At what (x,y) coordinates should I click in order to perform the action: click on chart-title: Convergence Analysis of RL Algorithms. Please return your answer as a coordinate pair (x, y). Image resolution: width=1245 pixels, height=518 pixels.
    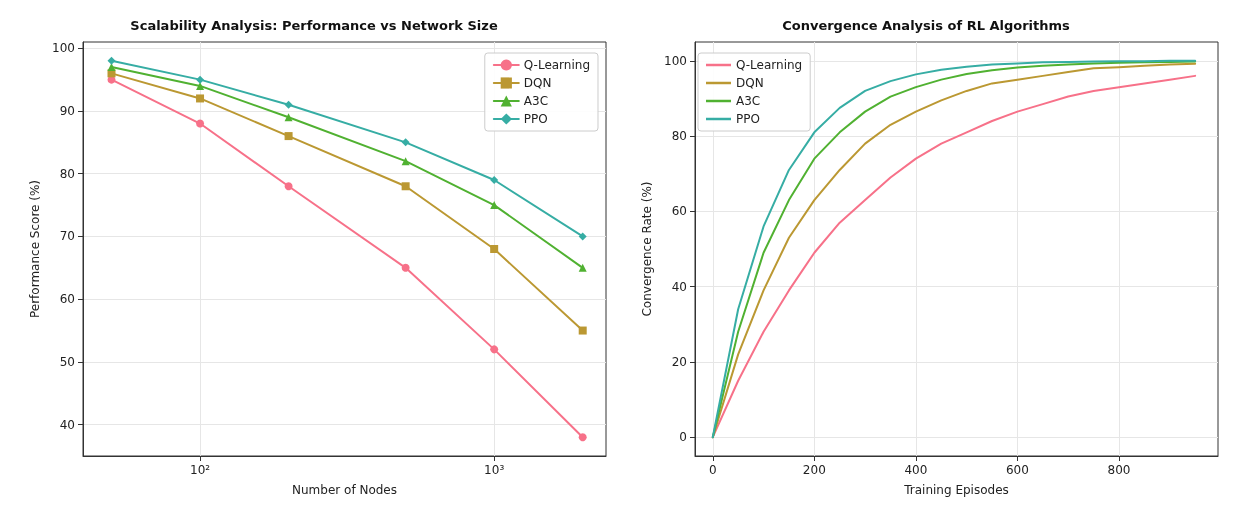
    Looking at the image, I should click on (926, 25).